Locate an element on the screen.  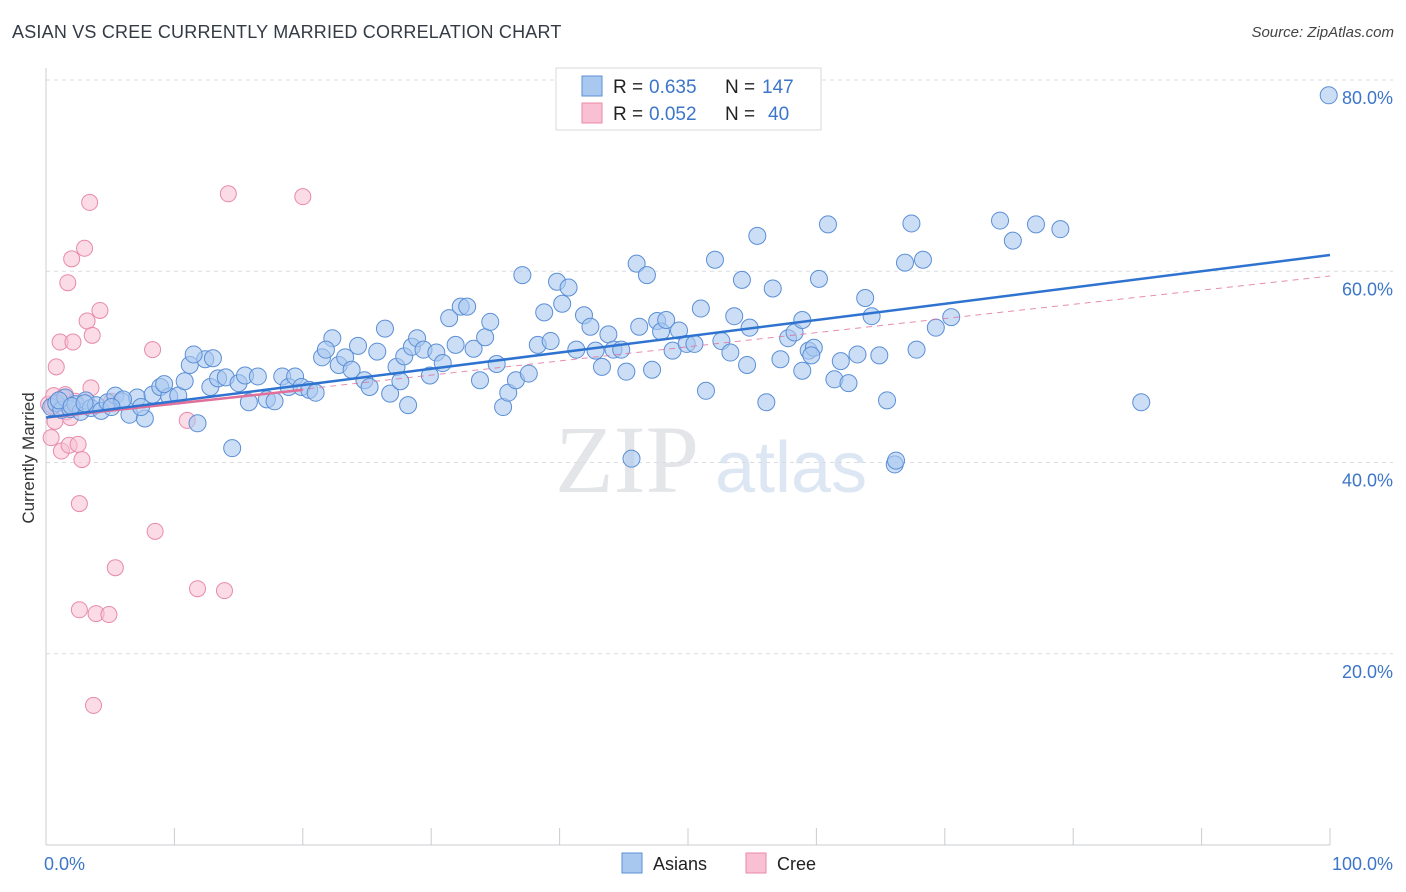
legend-swatch-asians is located at coordinates (632, 863).